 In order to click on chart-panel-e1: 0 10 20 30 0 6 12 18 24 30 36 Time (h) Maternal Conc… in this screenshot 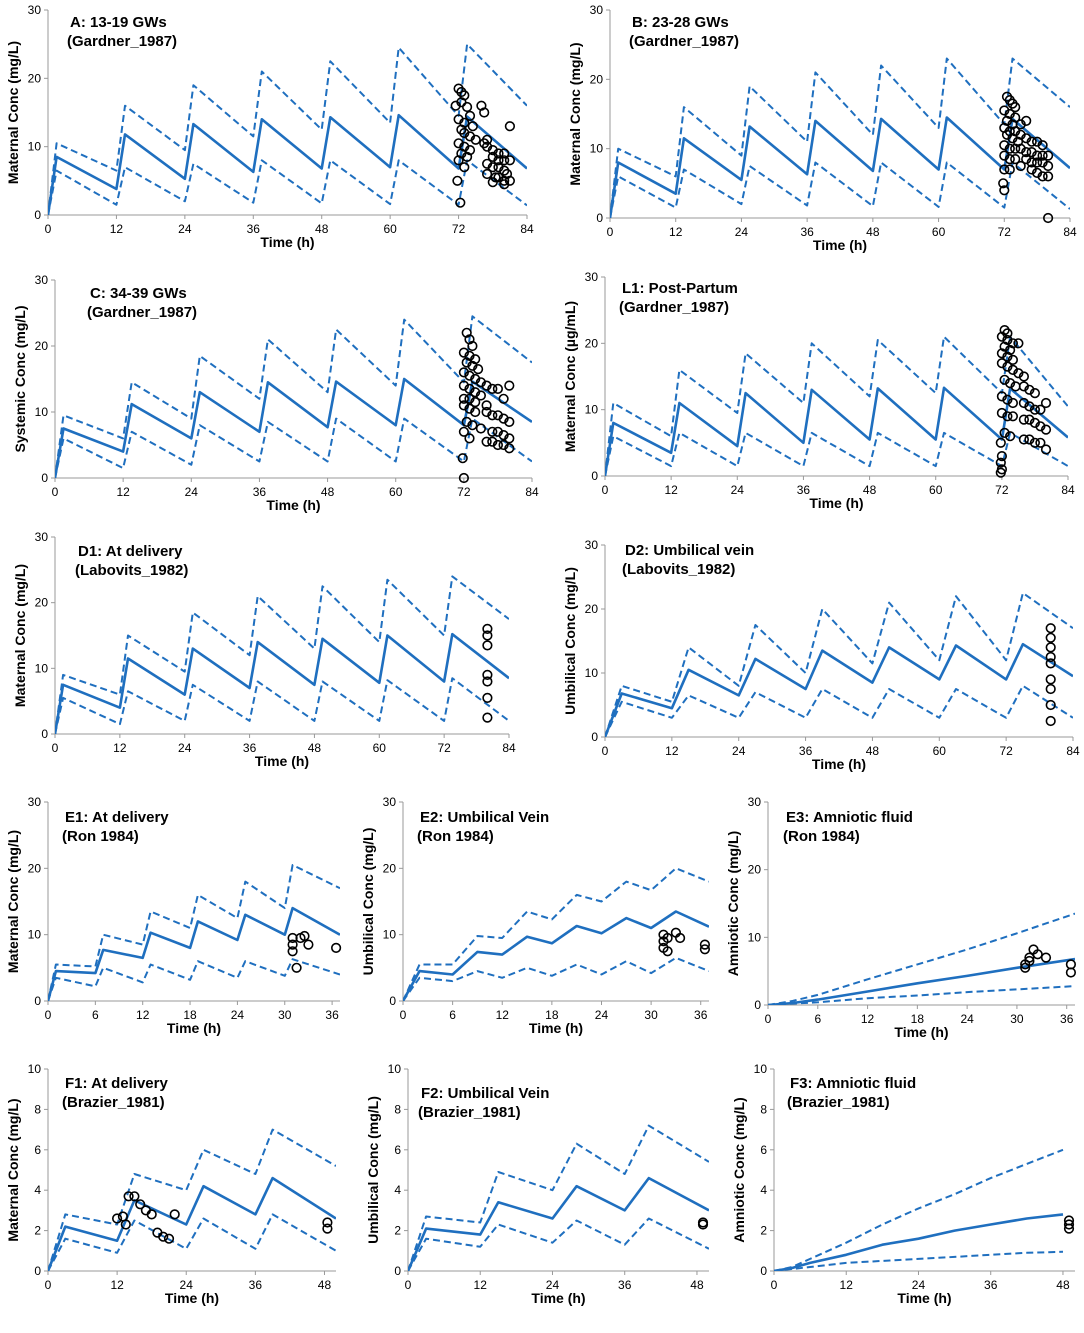, I will do `click(173, 915)`.